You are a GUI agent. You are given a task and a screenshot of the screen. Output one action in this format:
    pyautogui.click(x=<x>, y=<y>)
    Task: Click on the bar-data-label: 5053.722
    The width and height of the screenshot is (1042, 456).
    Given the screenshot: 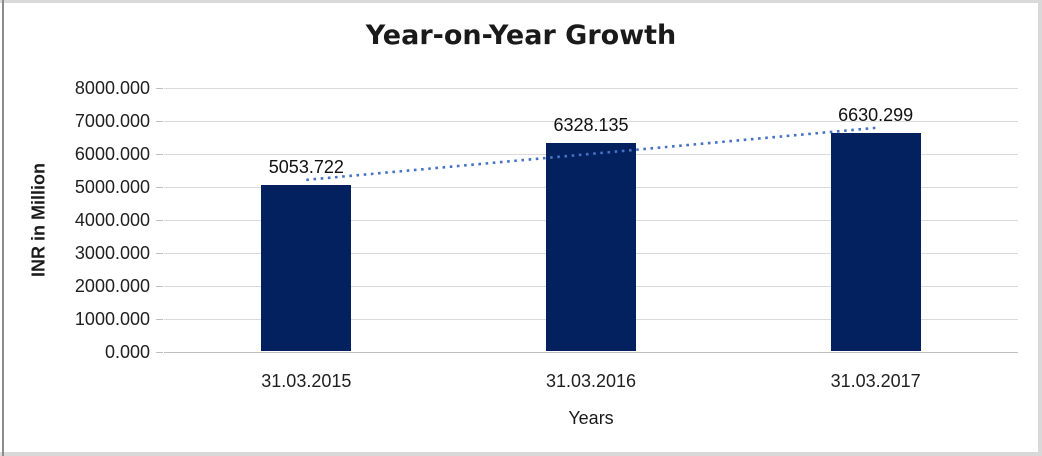 What is the action you would take?
    pyautogui.click(x=306, y=167)
    